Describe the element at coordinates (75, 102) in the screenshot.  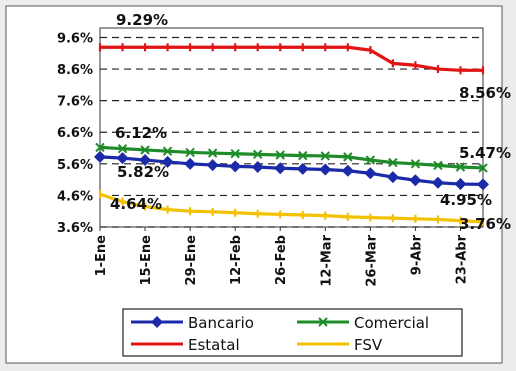
I see `y-tick-label: 7.6%` at that location.